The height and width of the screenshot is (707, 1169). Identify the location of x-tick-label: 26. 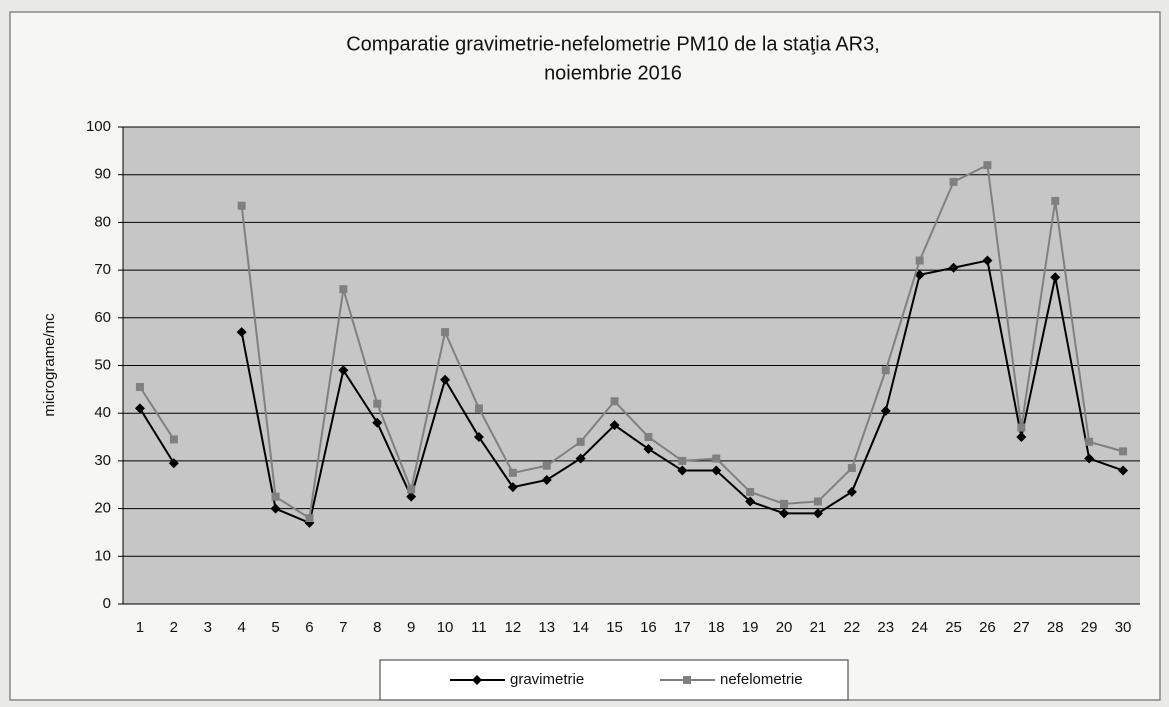
(987, 627).